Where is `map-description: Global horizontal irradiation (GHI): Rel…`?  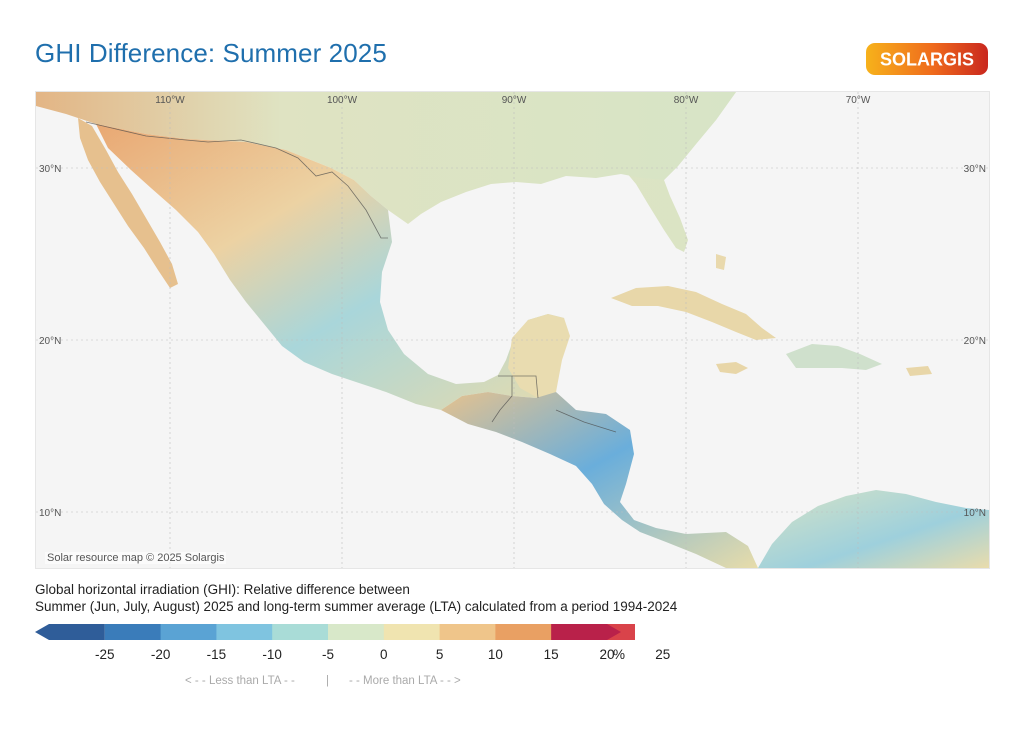
map-description: Global horizontal irradiation (GHI): Rel… is located at coordinates (485, 598).